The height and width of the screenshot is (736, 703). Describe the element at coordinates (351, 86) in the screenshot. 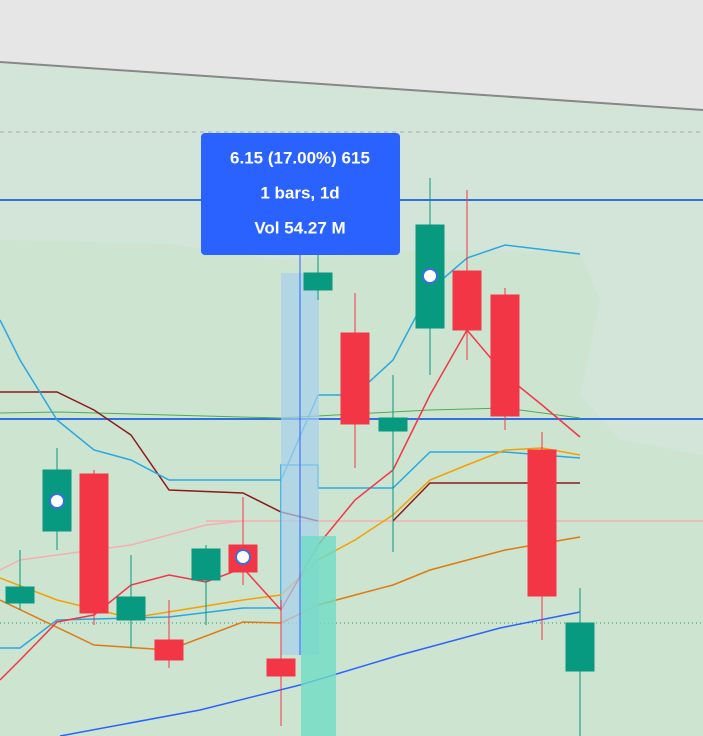

I see `trend-line` at that location.